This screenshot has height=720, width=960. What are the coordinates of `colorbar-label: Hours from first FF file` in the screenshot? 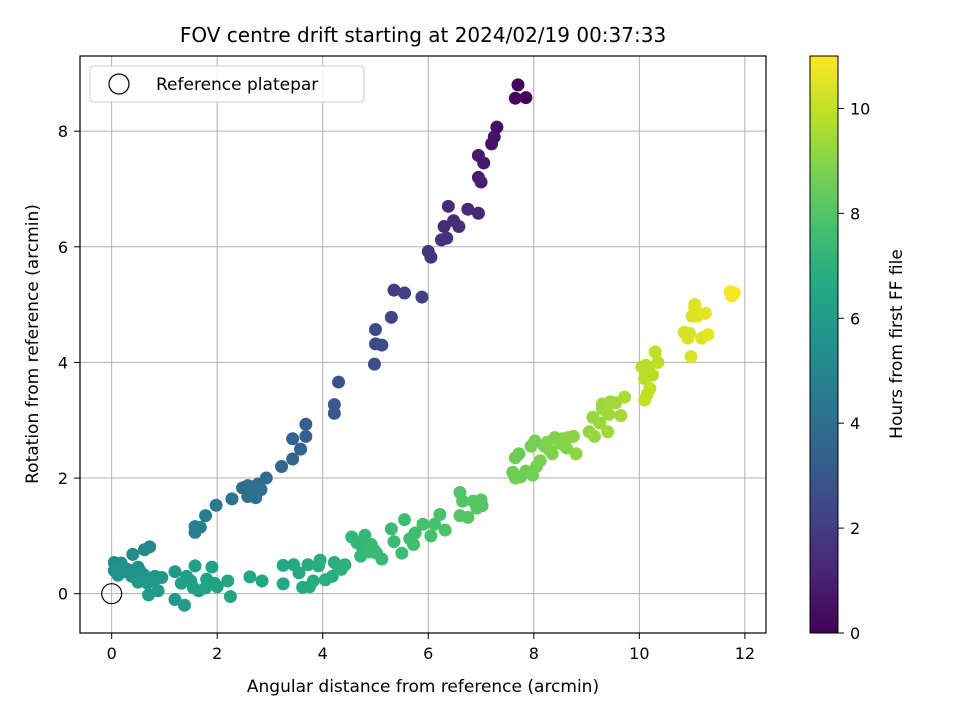 It's located at (897, 344).